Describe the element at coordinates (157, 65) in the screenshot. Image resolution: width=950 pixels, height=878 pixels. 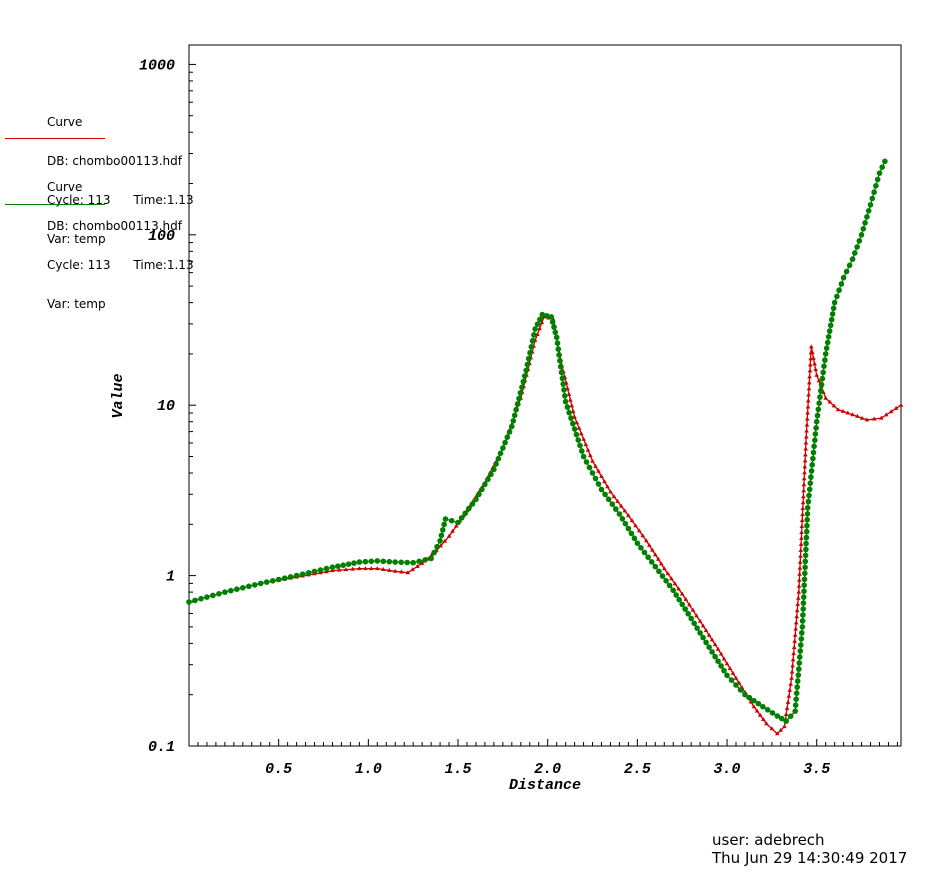
I see `y-tick-label: 1000` at that location.